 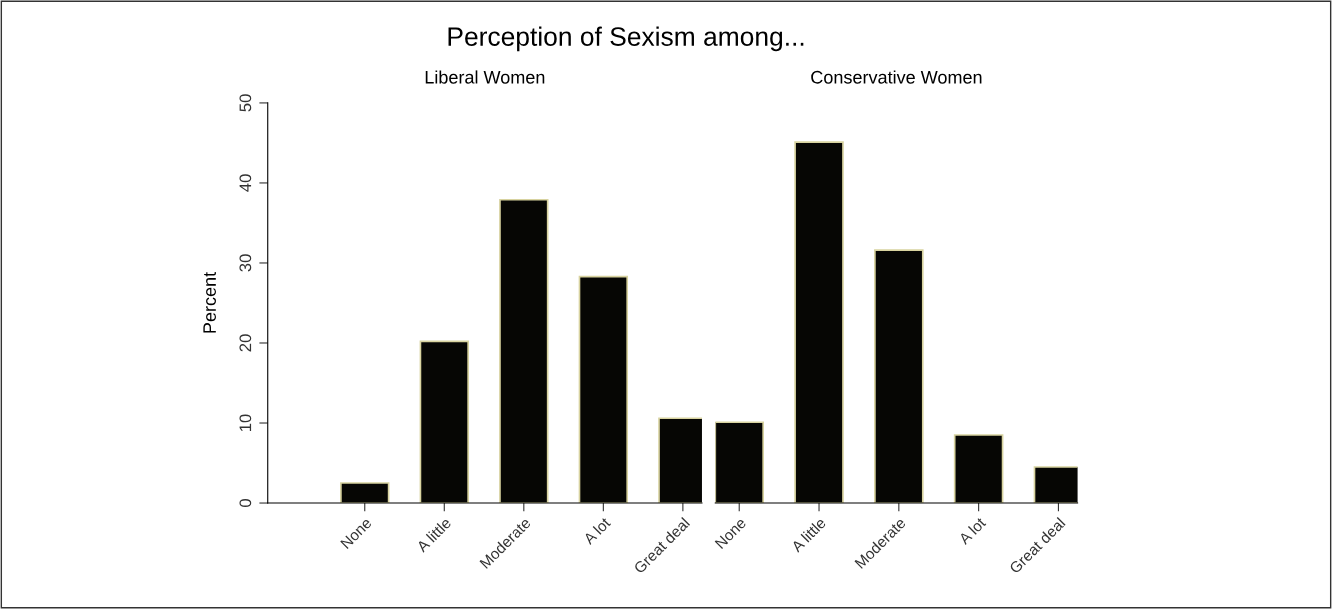 I want to click on chart-subtitle: Liberal Women, so click(x=485, y=77).